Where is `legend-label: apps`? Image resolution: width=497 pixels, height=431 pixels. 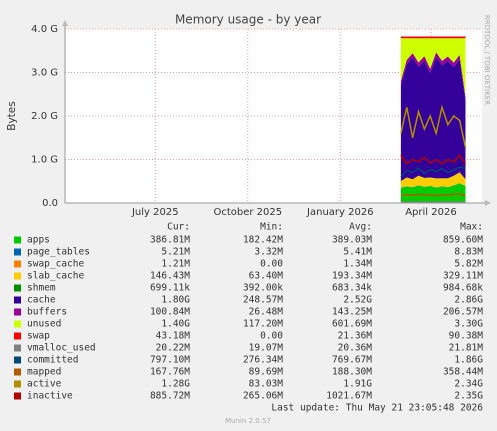
legend-label: apps is located at coordinates (38, 240).